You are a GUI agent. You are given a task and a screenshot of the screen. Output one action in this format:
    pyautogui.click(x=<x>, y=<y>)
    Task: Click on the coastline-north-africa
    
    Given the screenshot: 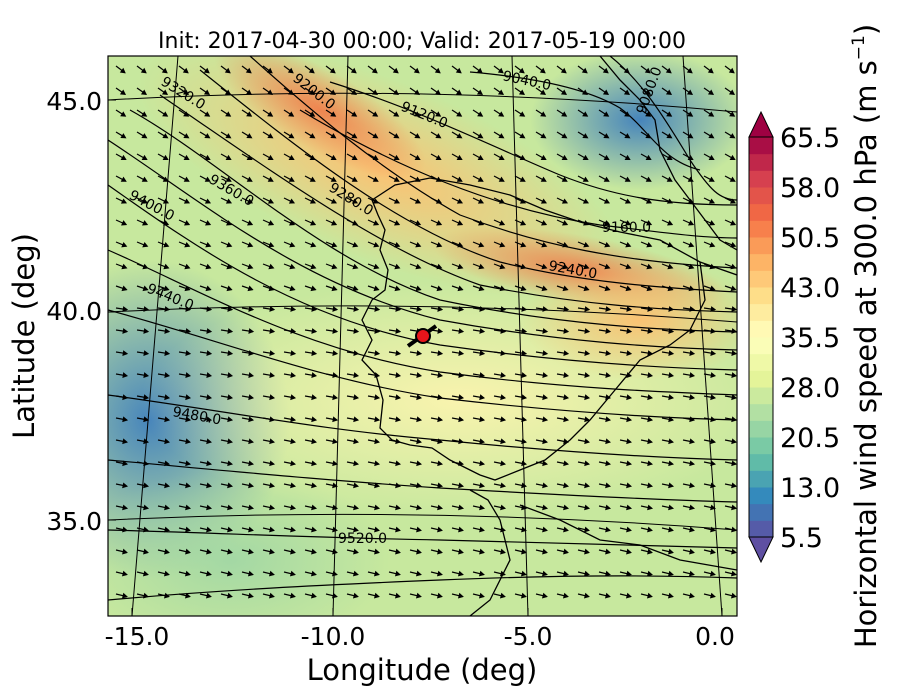 What is the action you would take?
    pyautogui.click(x=603, y=552)
    